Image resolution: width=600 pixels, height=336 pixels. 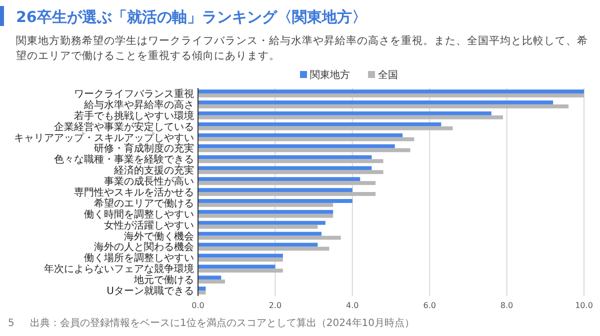 I want to click on x-tick-label: 2.0, so click(x=275, y=305).